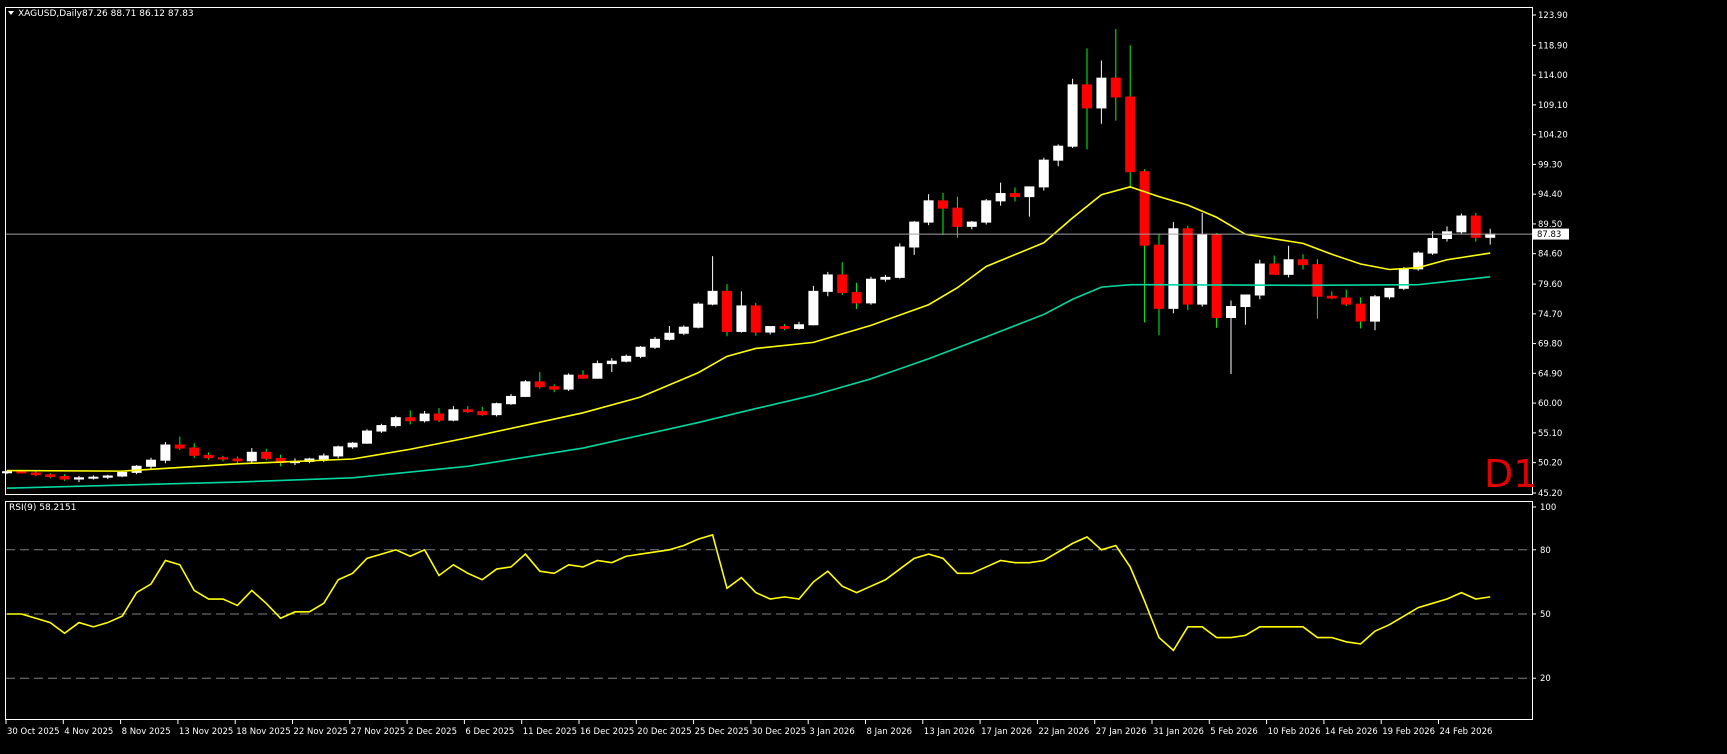 This screenshot has height=754, width=1727. What do you see at coordinates (1550, 285) in the screenshot?
I see `price-tick-label: 79.60` at bounding box center [1550, 285].